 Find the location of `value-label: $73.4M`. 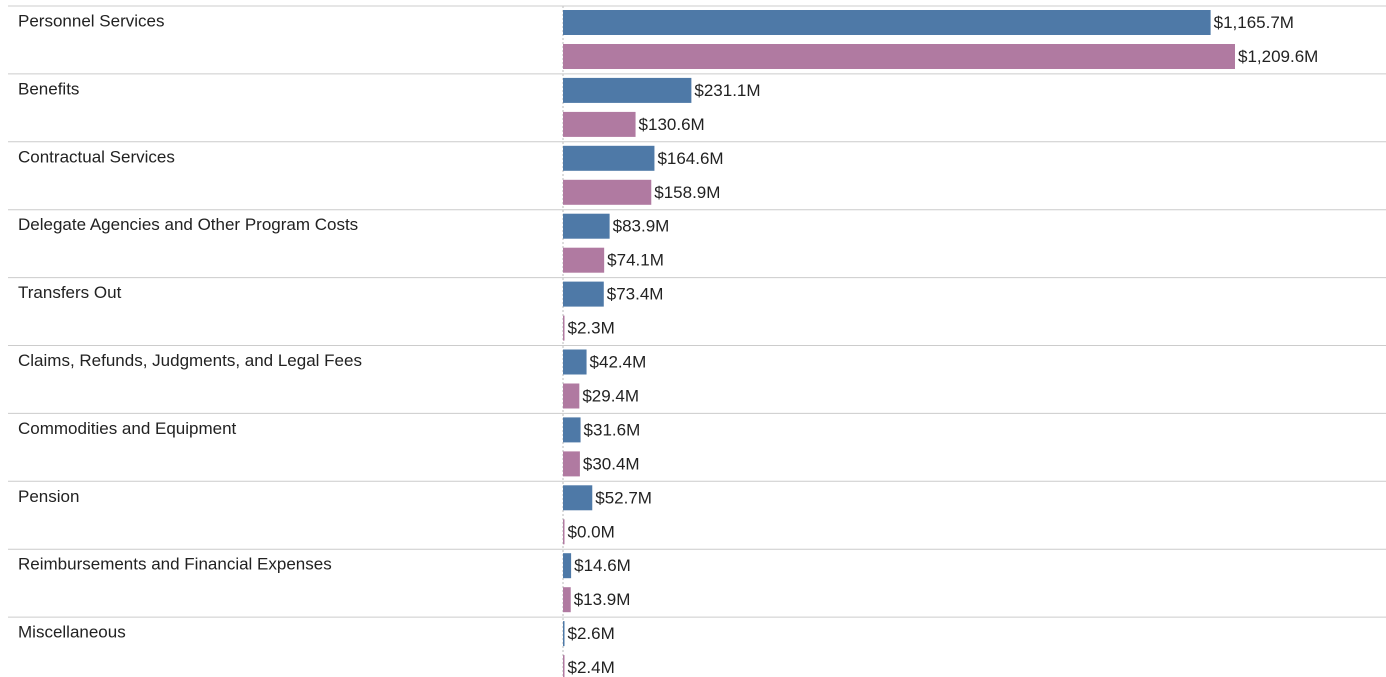

value-label: $73.4M is located at coordinates (635, 294).